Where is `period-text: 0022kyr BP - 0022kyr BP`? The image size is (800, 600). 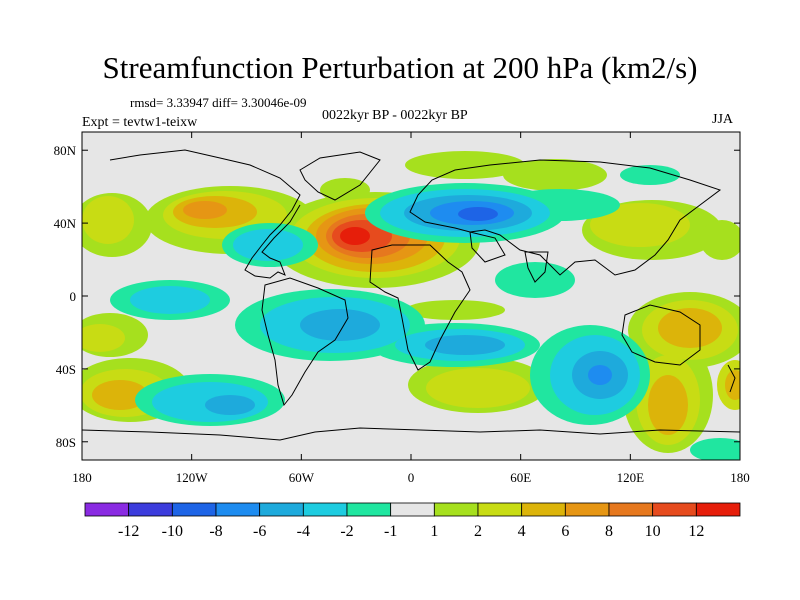 period-text: 0022kyr BP - 0022kyr BP is located at coordinates (395, 115).